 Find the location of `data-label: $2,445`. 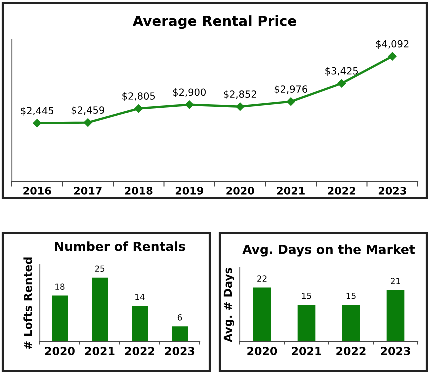

data-label: $2,445 is located at coordinates (37, 111).